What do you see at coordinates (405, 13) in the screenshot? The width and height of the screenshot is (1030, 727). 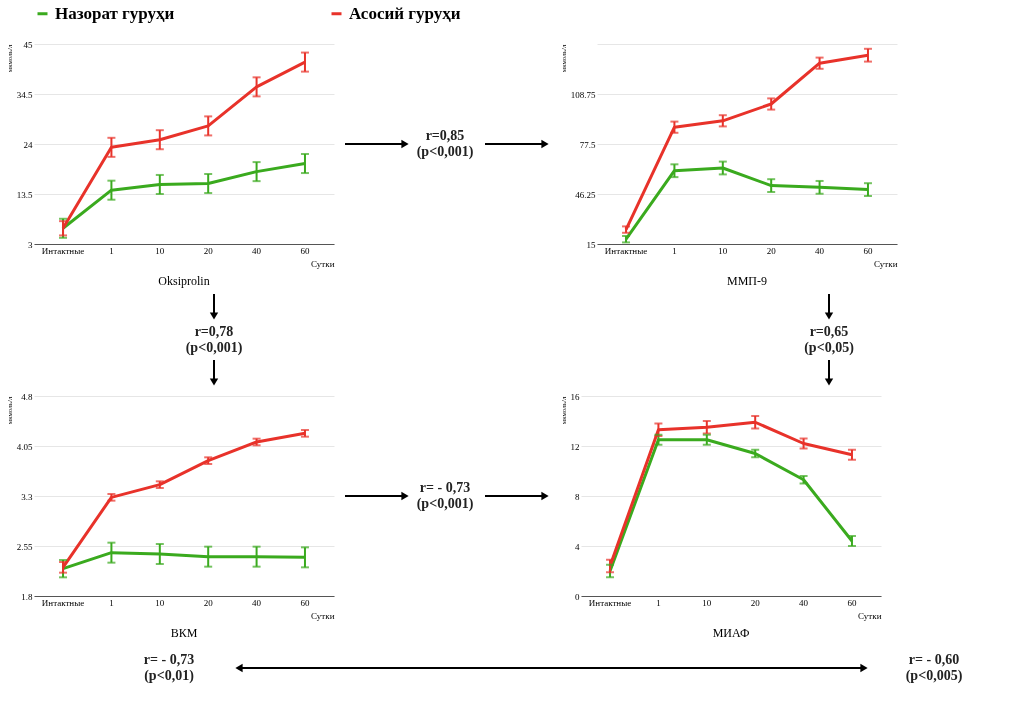 I see `legend-label: Асосий гуруҳи` at bounding box center [405, 13].